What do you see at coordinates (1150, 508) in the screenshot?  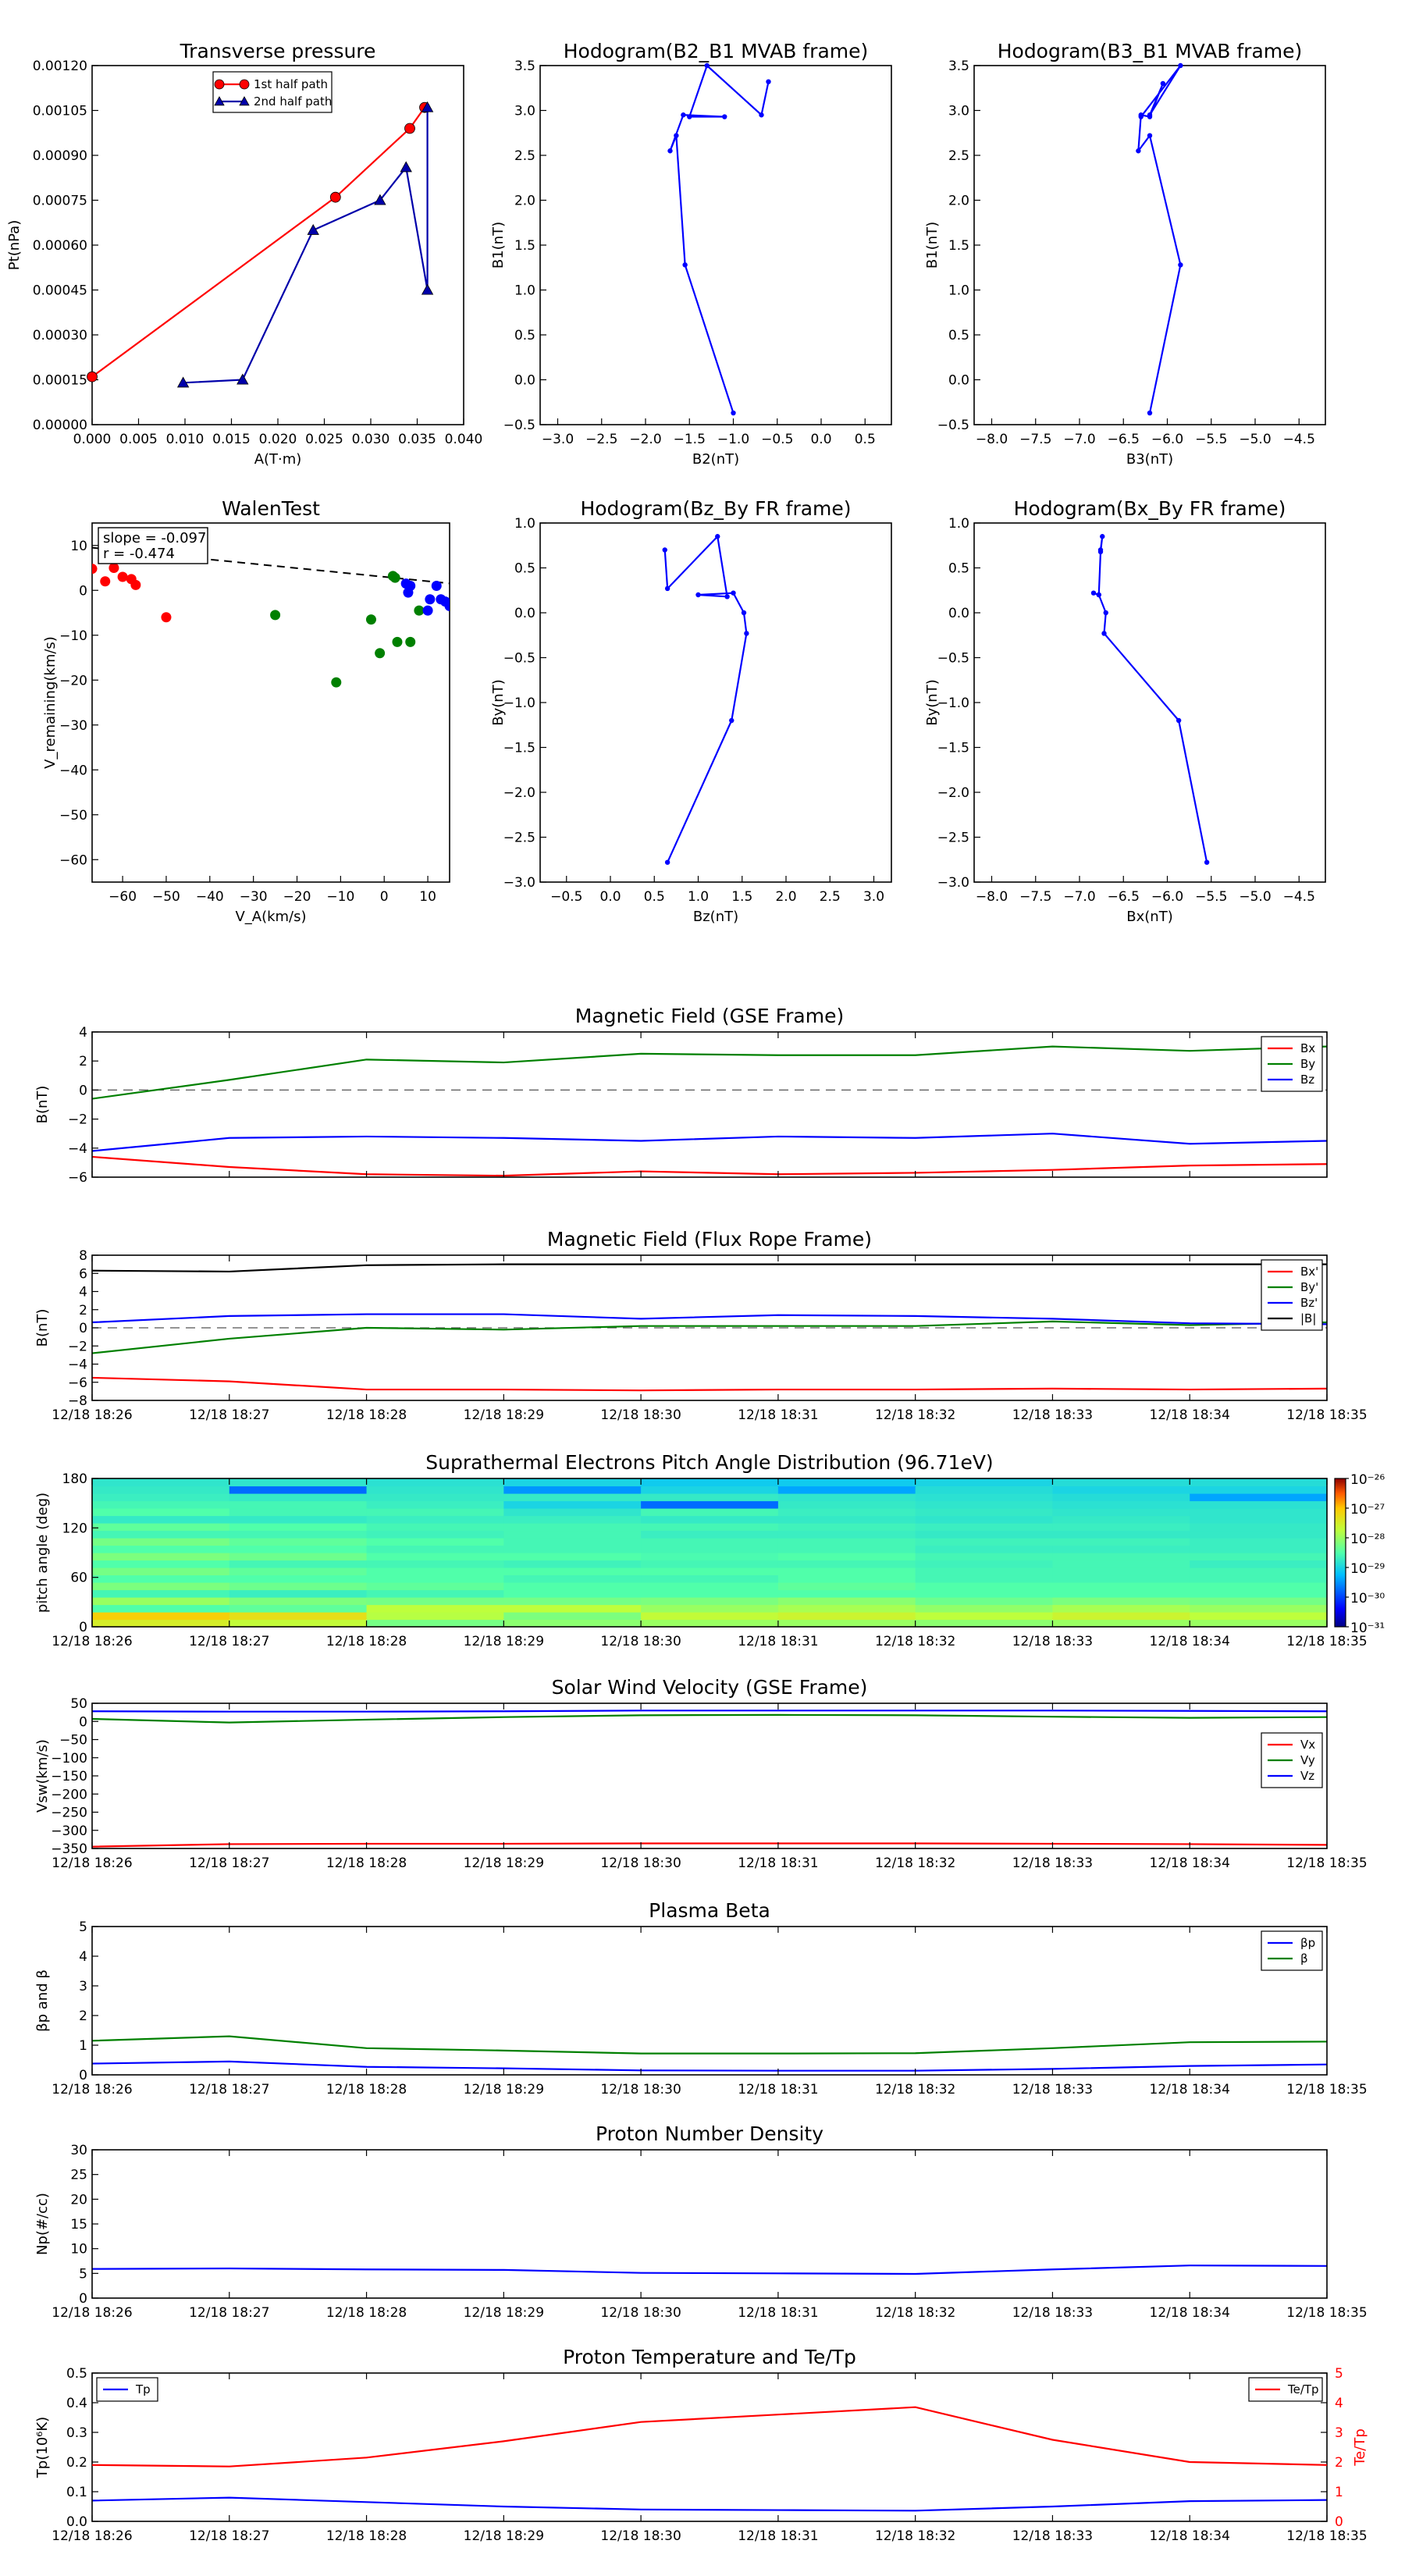 I see `chart-title: Hodogram(Bx_By FR frame)` at bounding box center [1150, 508].